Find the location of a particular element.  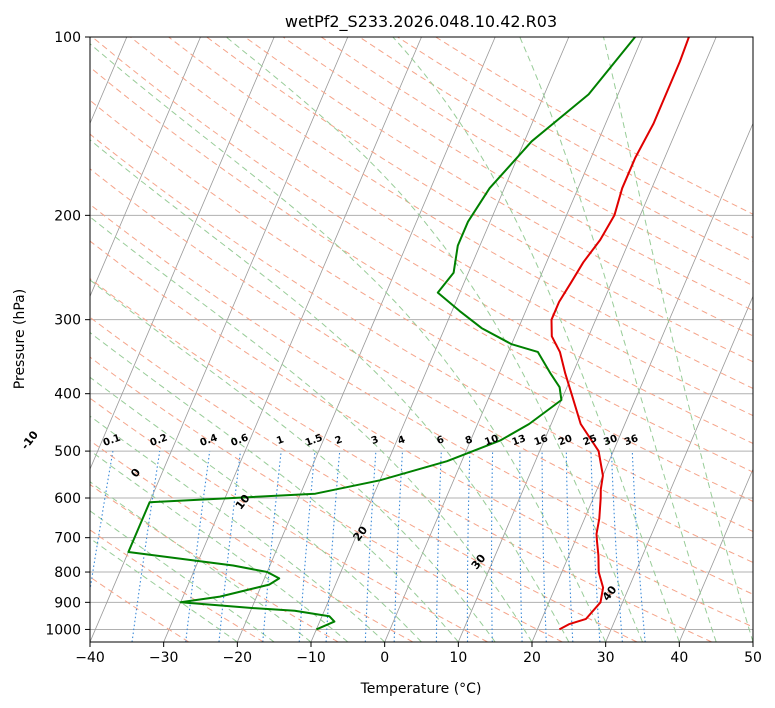

mixing-ratio-label: 30 is located at coordinates (610, 440).